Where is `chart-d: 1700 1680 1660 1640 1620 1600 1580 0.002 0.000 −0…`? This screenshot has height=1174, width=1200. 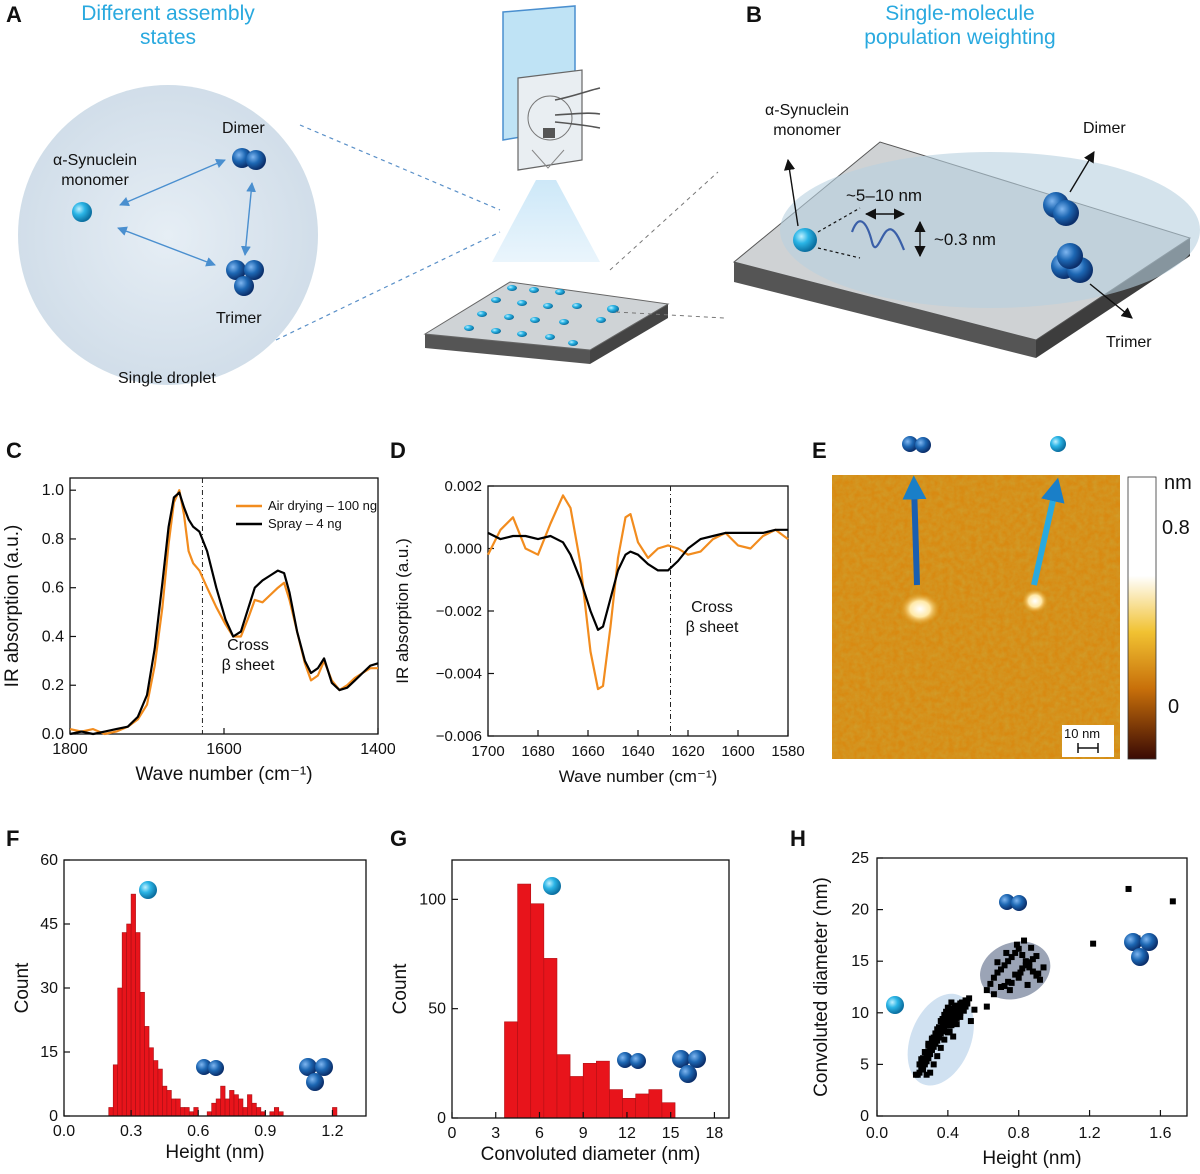
chart-d: 1700 1680 1660 1640 1620 1600 1580 0.002 0.000 −0… is located at coordinates (599, 632).